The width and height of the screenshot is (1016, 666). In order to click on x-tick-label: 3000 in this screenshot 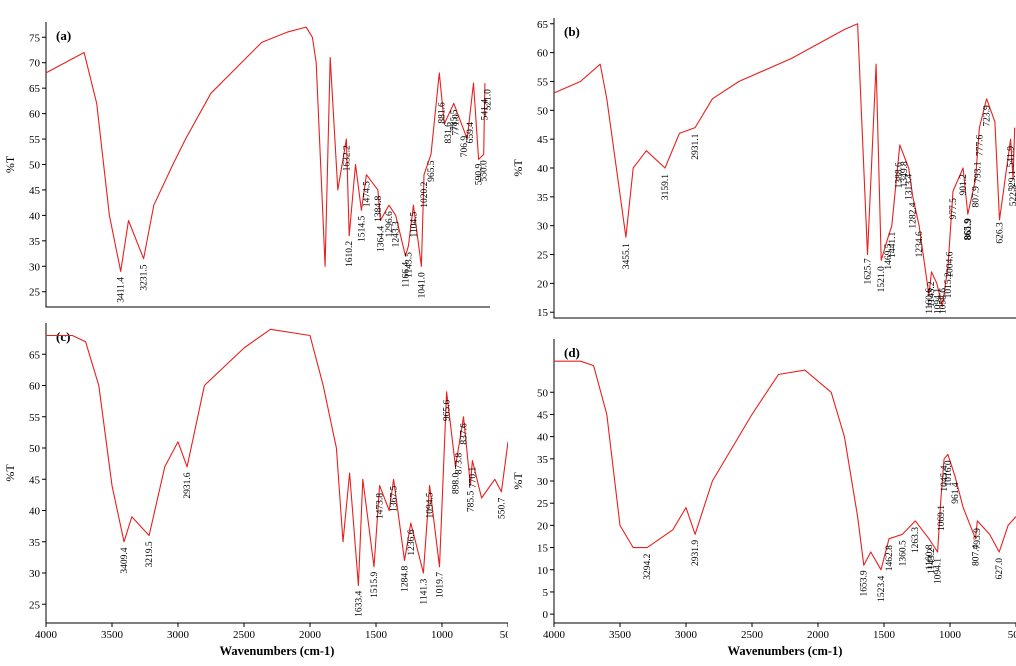, I will do `click(686, 635)`.